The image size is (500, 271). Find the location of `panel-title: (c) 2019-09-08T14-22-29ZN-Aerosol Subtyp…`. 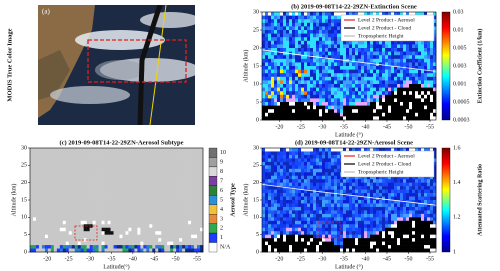

panel-title: (c) 2019-09-08T14-22-29ZN-Aerosol Subtyp… is located at coordinates (121, 142).